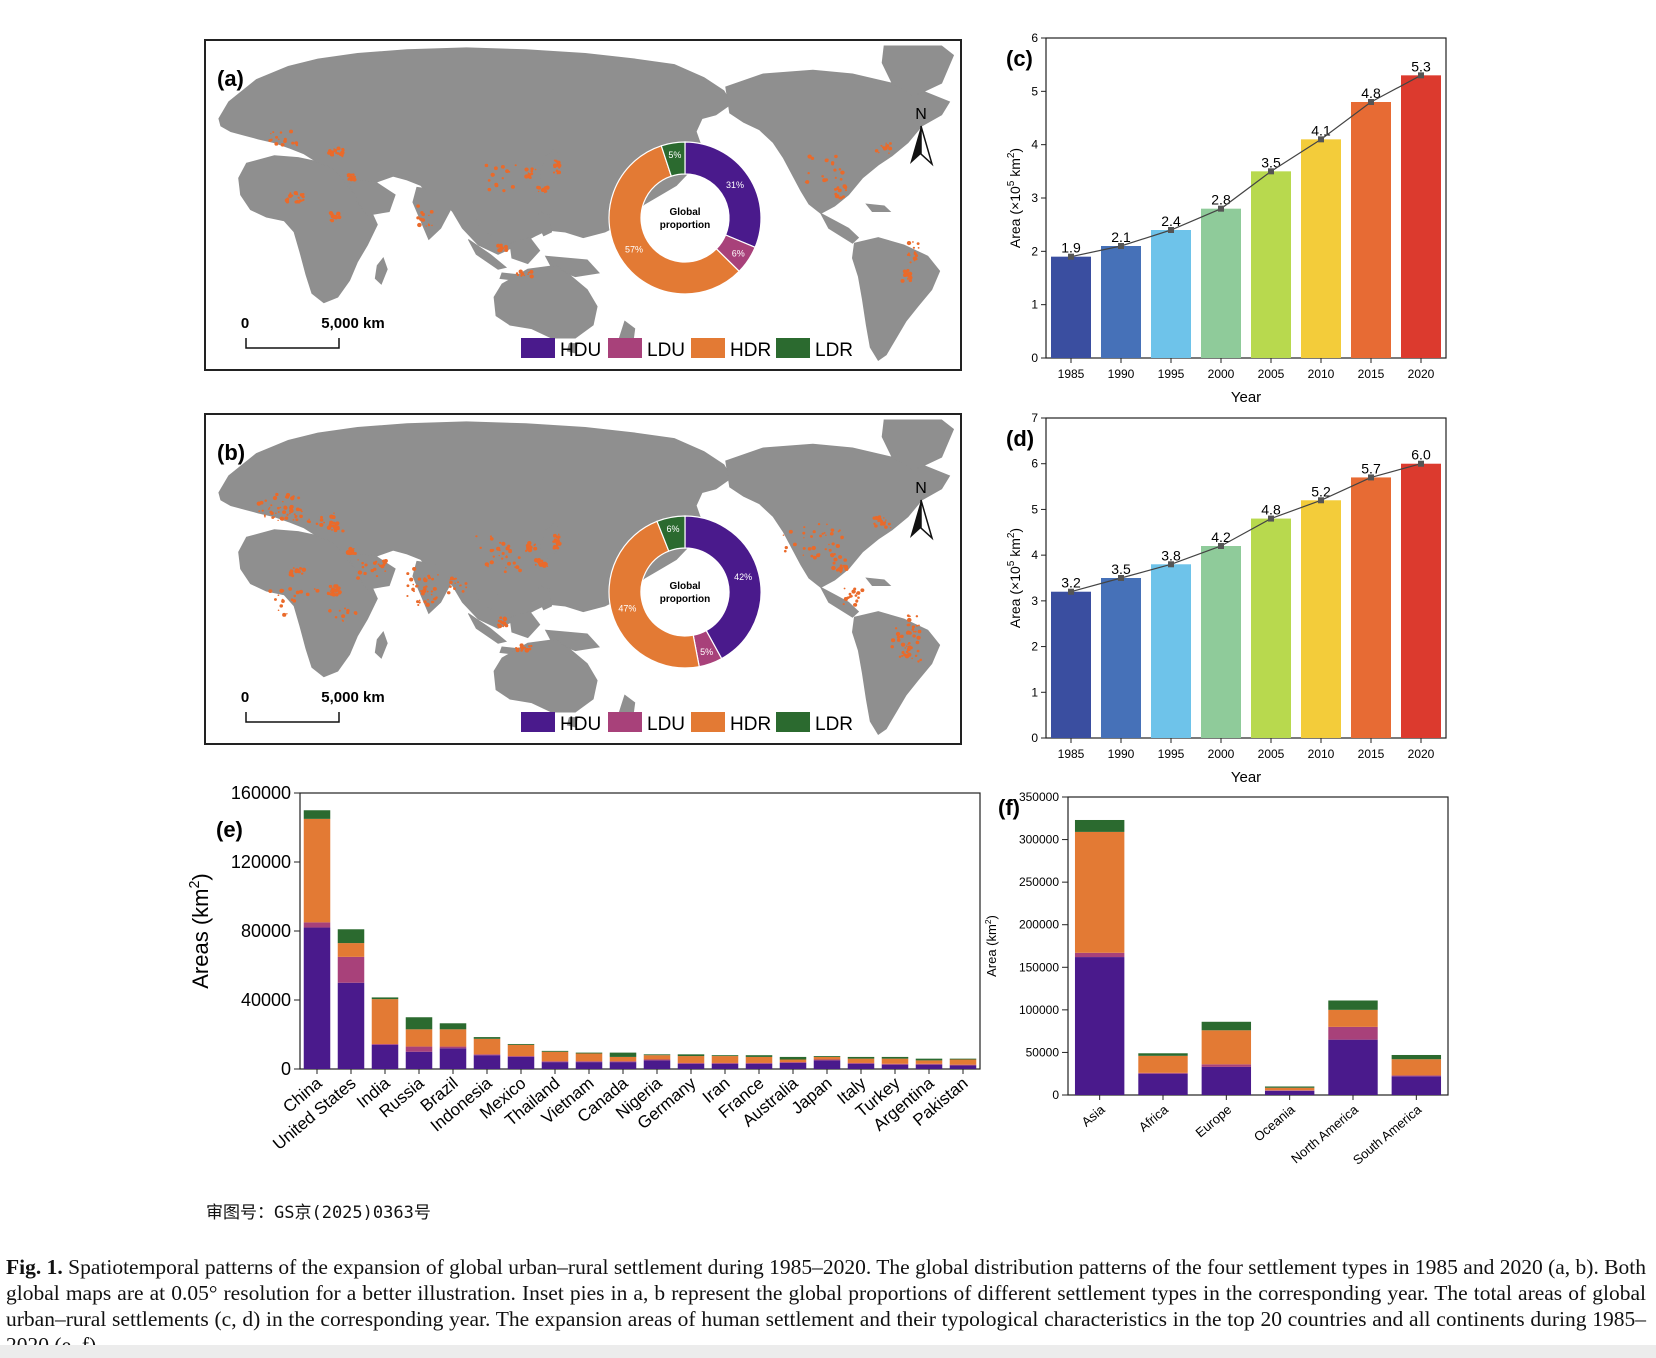 This screenshot has width=1656, height=1358. Describe the element at coordinates (1034, 647) in the screenshot. I see `y-tick-label: 2` at that location.